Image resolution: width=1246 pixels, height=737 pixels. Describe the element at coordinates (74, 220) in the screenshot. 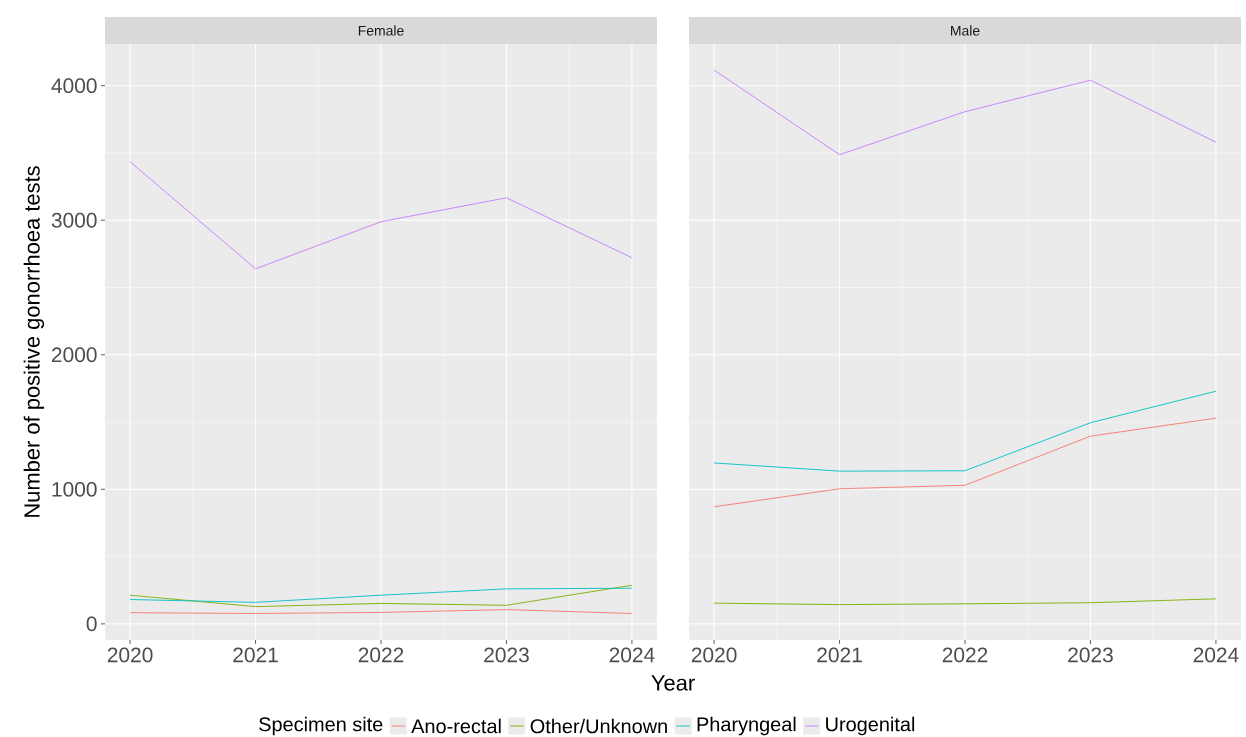

I see `y-tick-label: 3000` at that location.